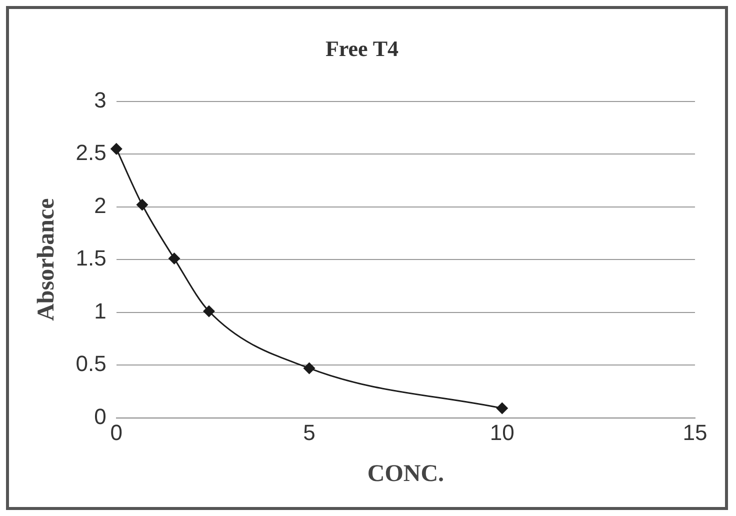  I want to click on y-tick-label: 0.5, so click(91, 363).